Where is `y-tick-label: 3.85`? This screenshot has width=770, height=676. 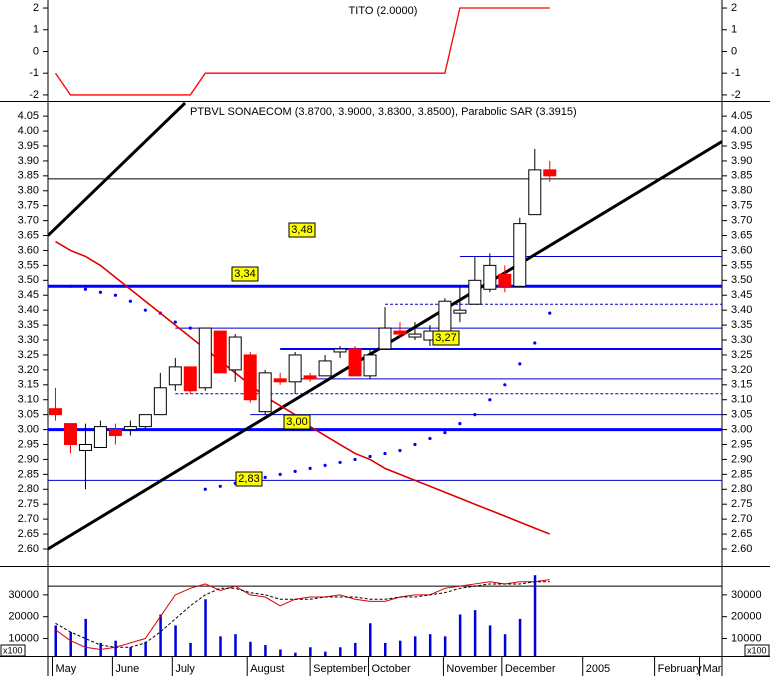
y-tick-label: 3.85 is located at coordinates (741, 176).